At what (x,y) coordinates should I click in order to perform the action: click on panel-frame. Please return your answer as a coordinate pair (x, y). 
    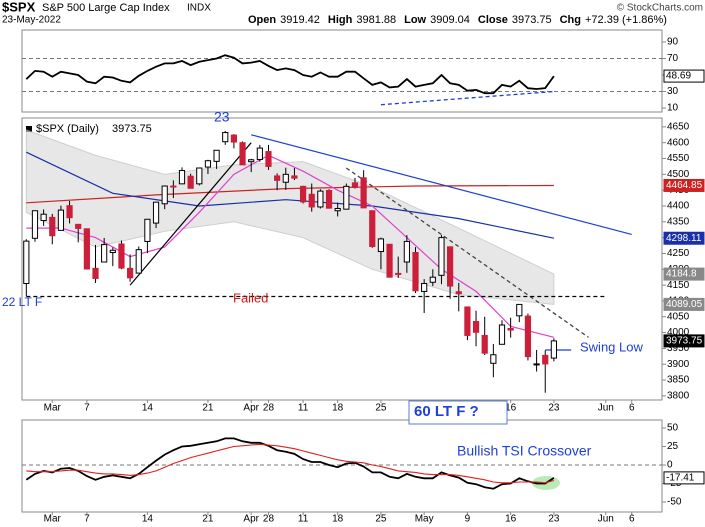
    Looking at the image, I should click on (342, 71).